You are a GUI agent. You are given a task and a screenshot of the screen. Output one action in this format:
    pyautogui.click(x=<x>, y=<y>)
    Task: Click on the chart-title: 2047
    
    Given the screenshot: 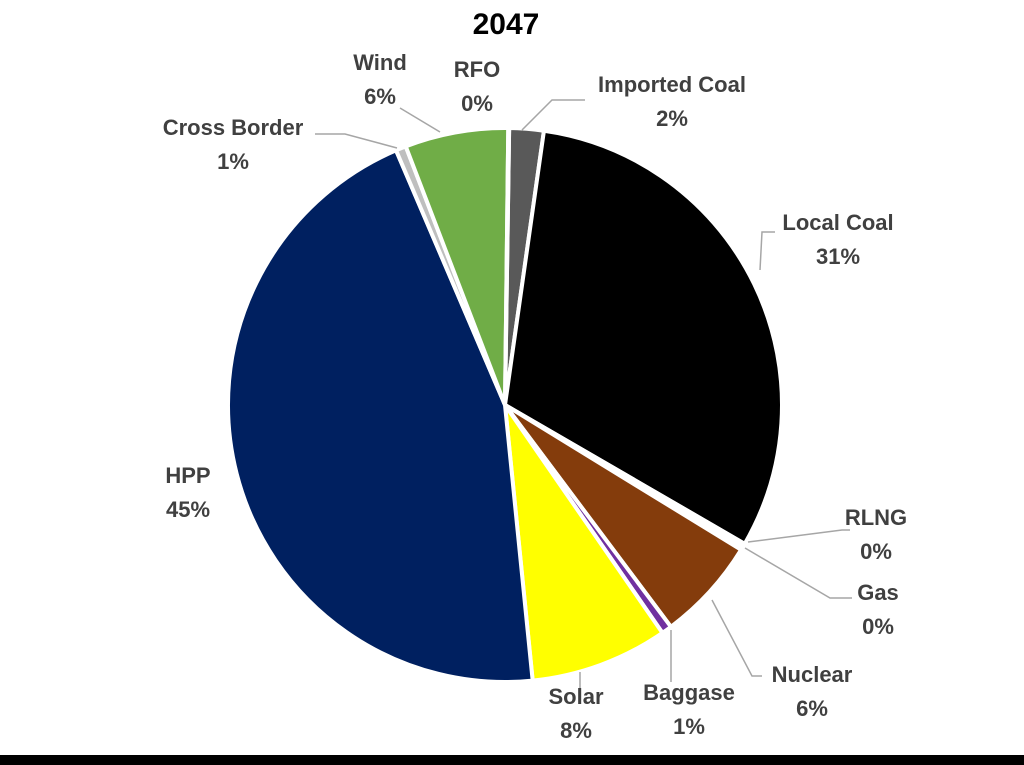 What is the action you would take?
    pyautogui.click(x=506, y=24)
    